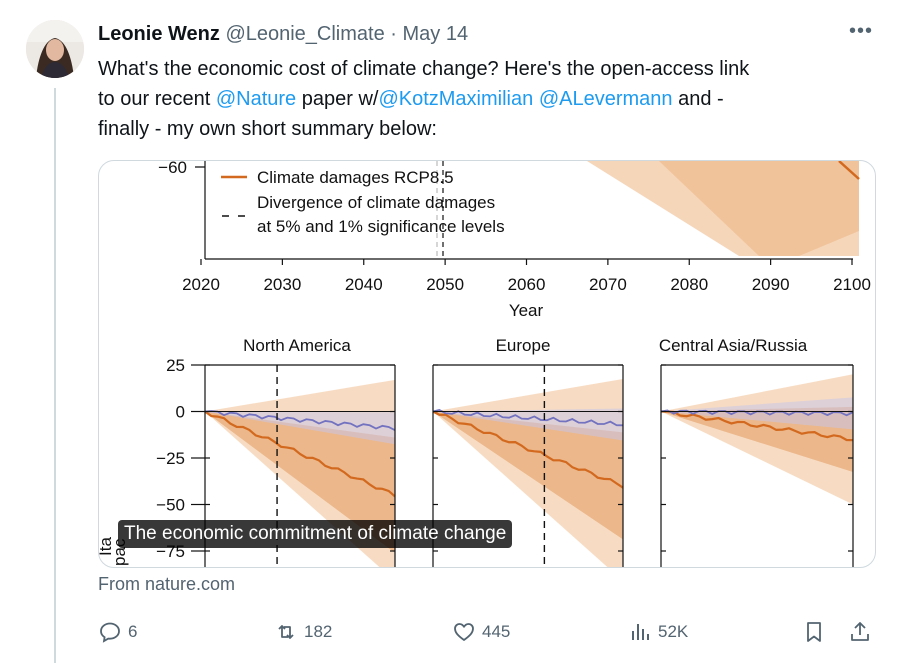  What do you see at coordinates (526, 310) in the screenshot?
I see `top-x-axis-label: Year` at bounding box center [526, 310].